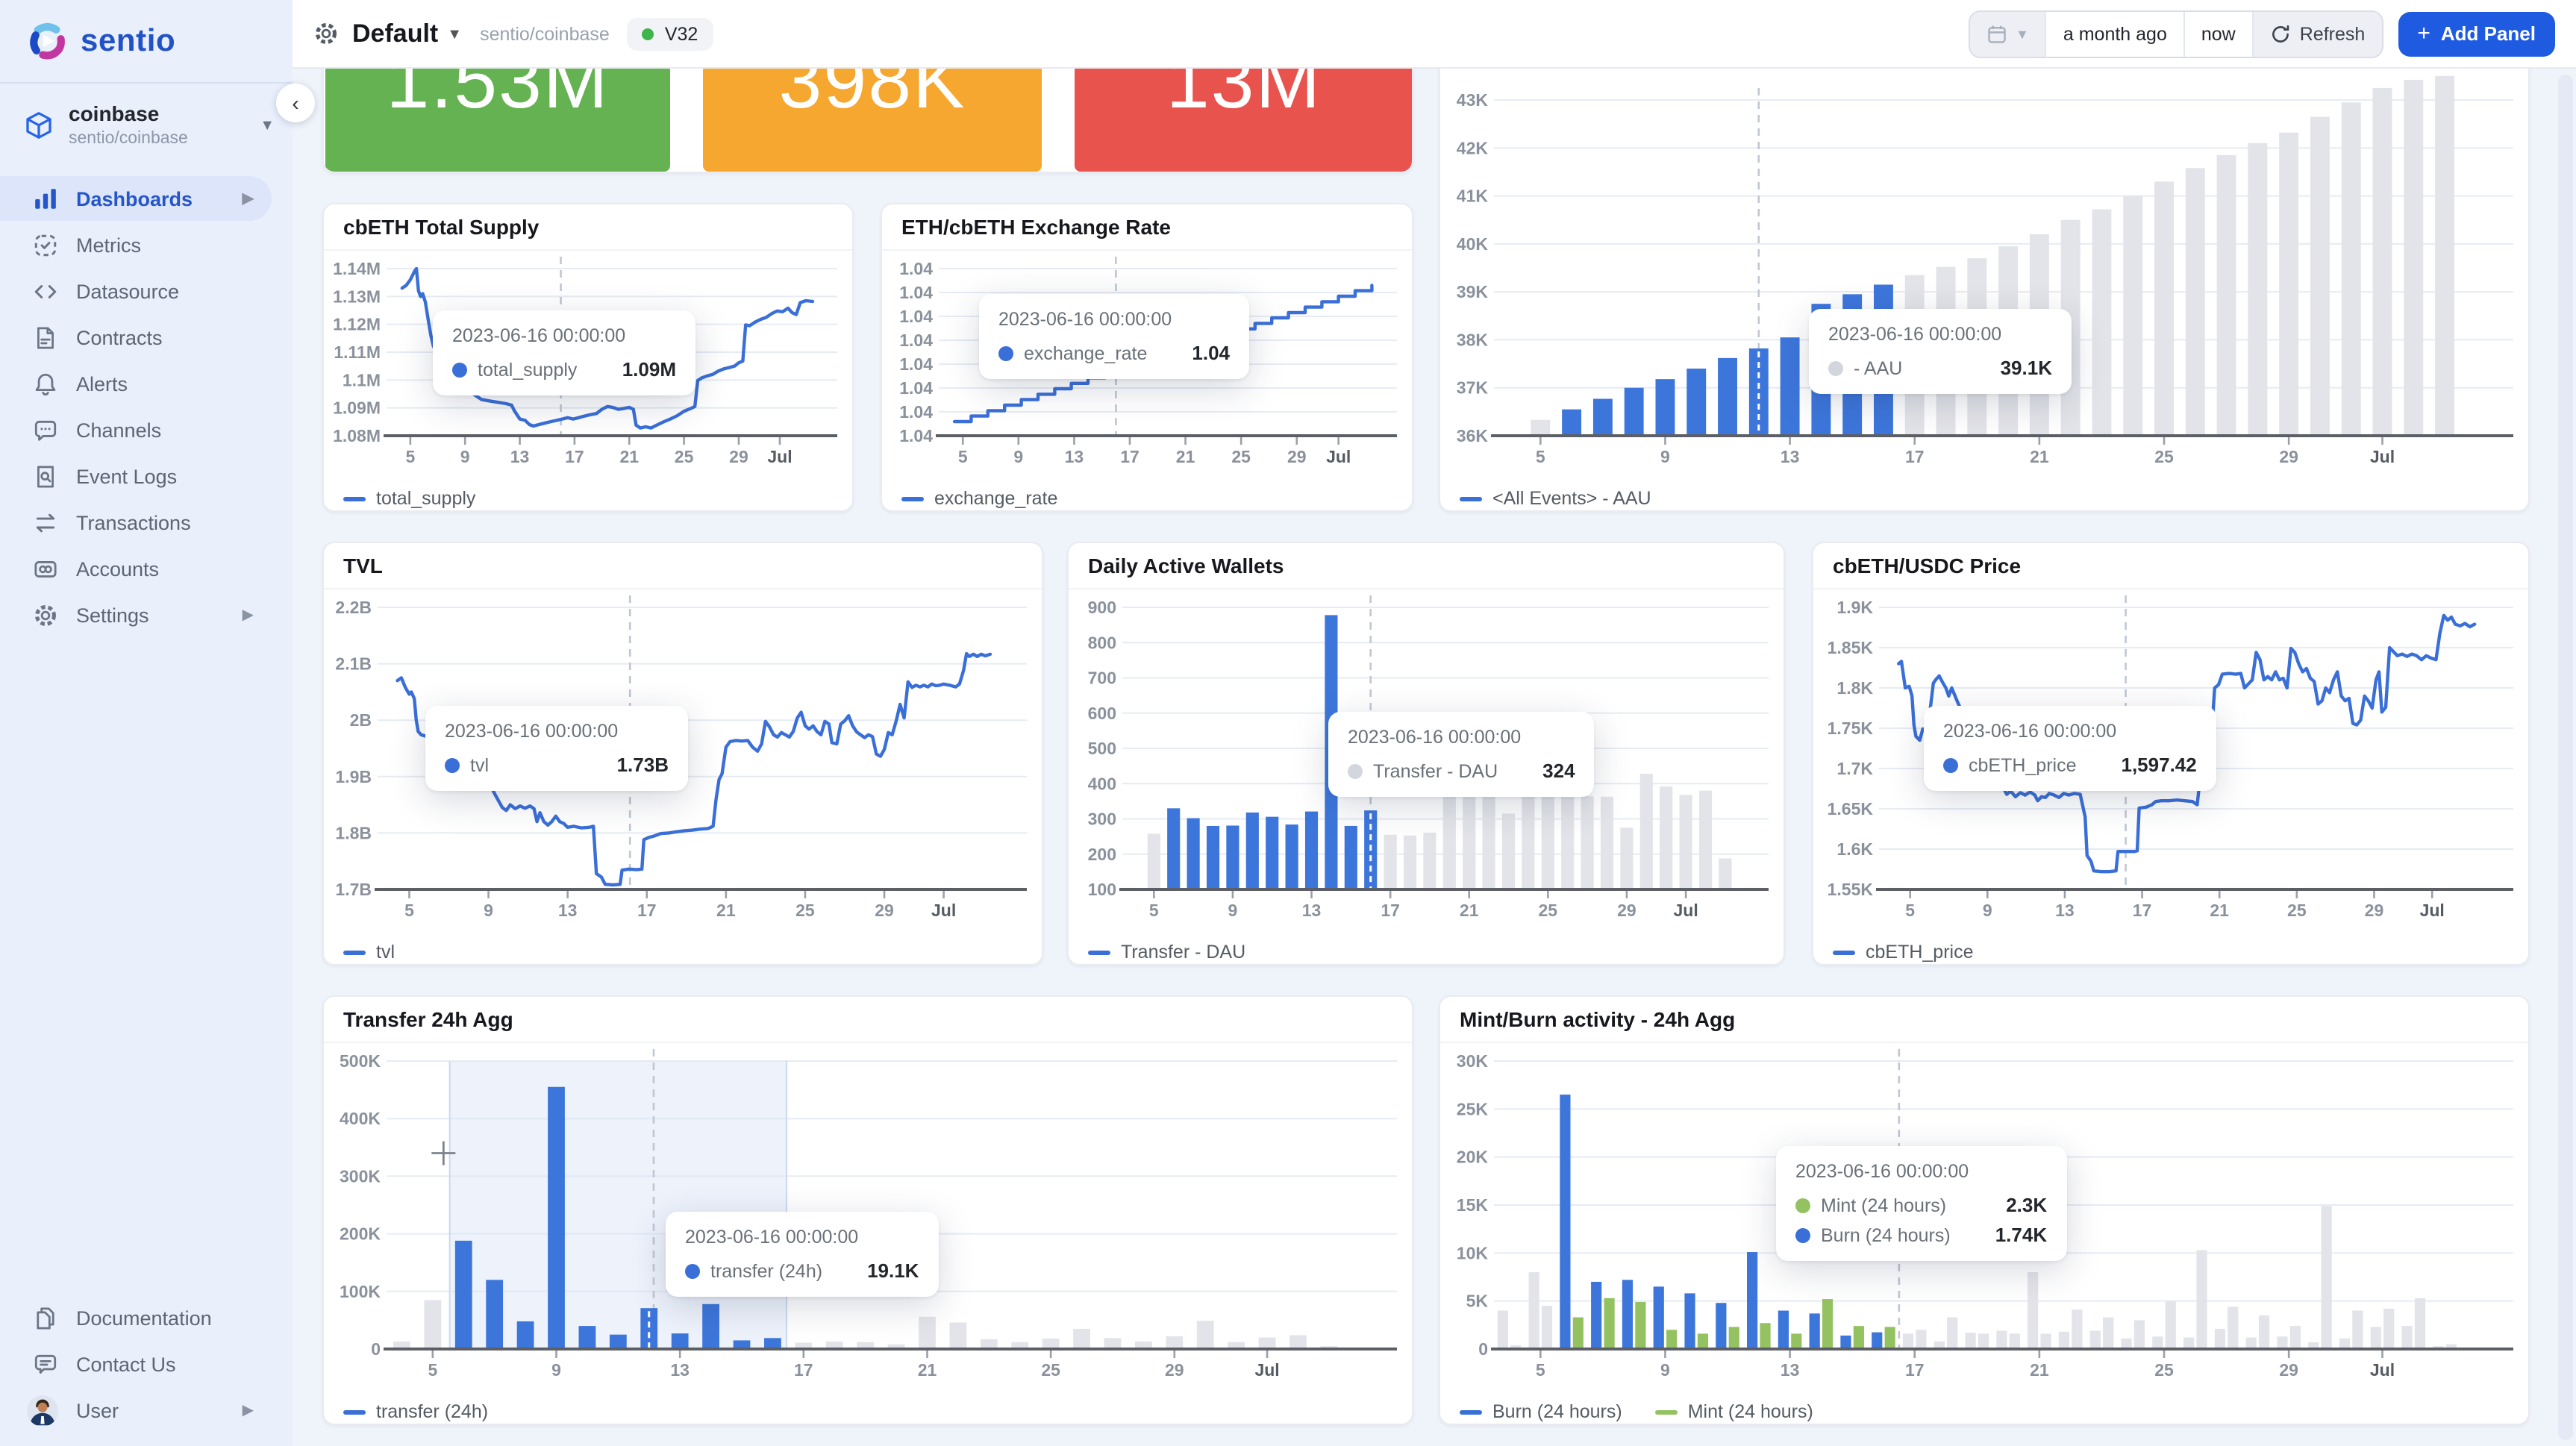 The height and width of the screenshot is (1446, 2576). Describe the element at coordinates (136, 615) in the screenshot. I see `sidebar-item-settings: Settings ▶` at that location.